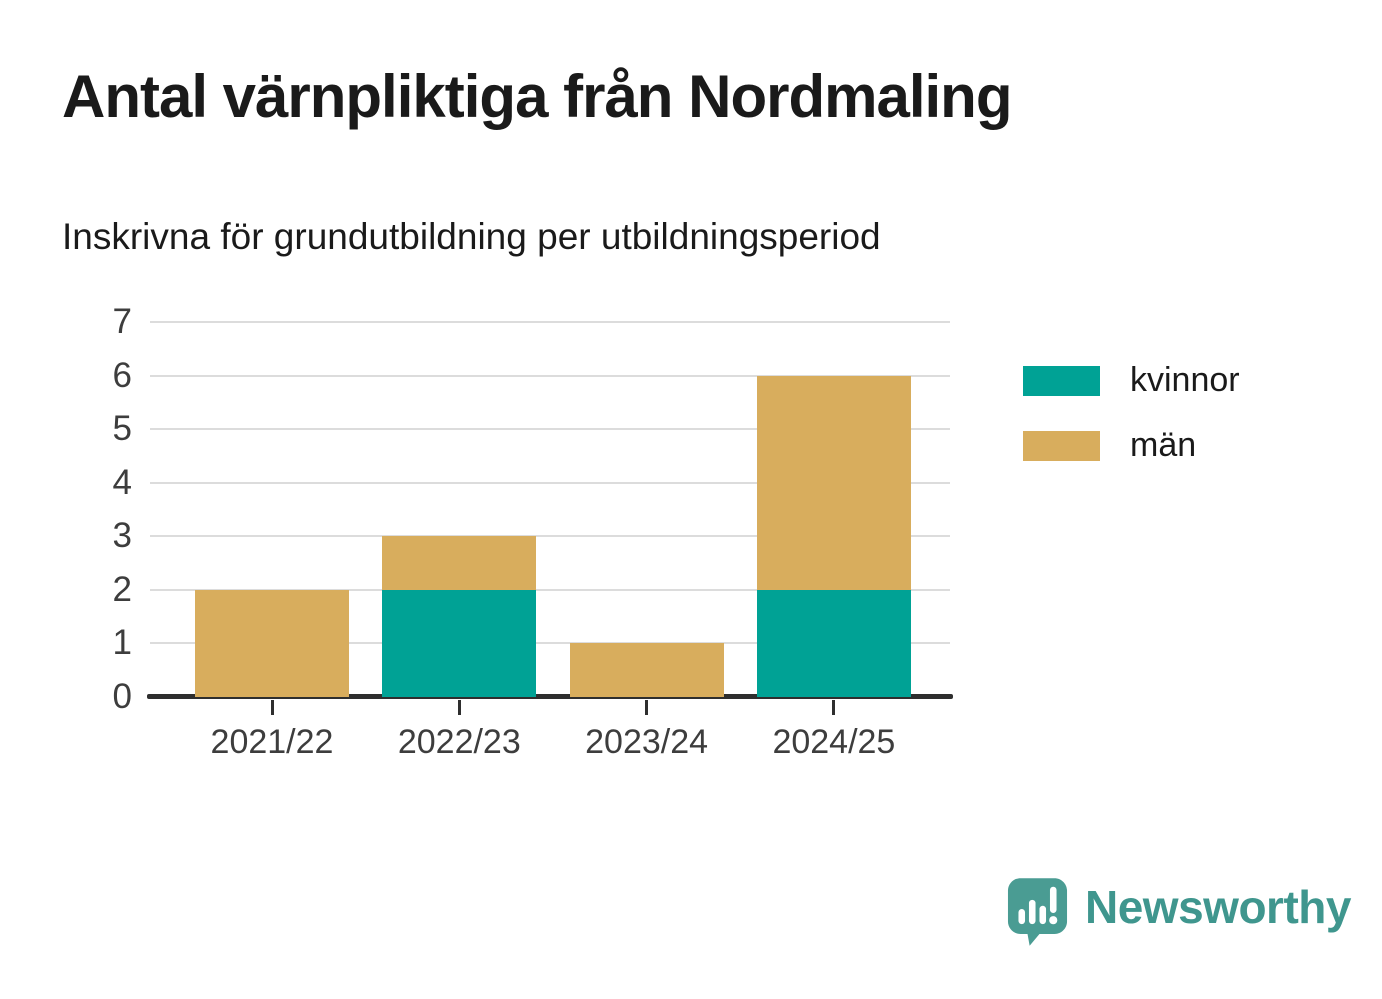 This screenshot has height=999, width=1382. Describe the element at coordinates (1163, 445) in the screenshot. I see `legend-label: män` at that location.